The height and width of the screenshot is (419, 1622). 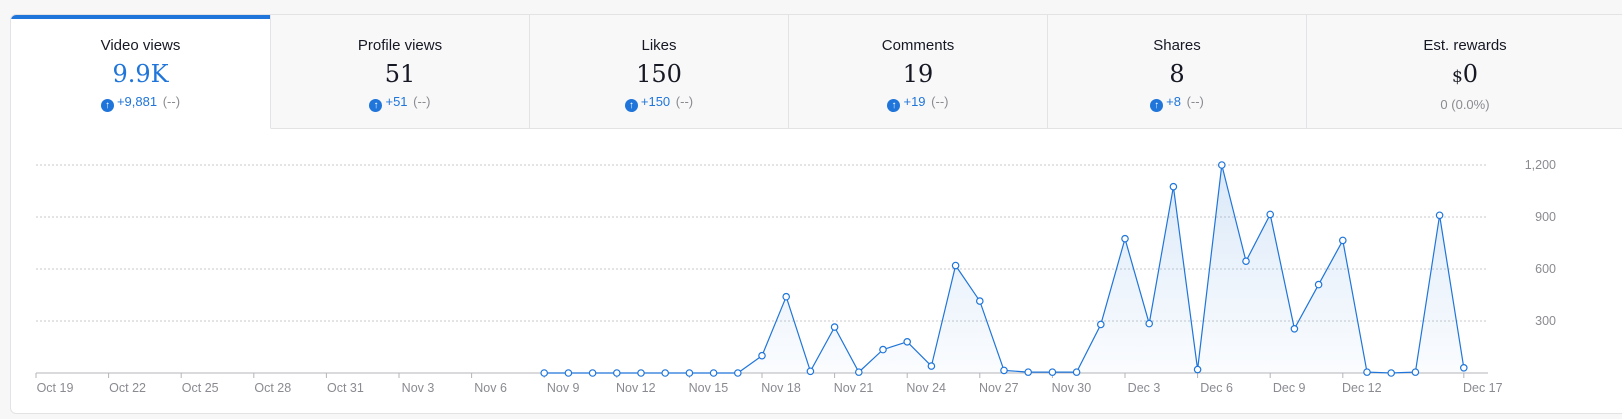 I want to click on x-tick-label: Oct 22, so click(x=127, y=388).